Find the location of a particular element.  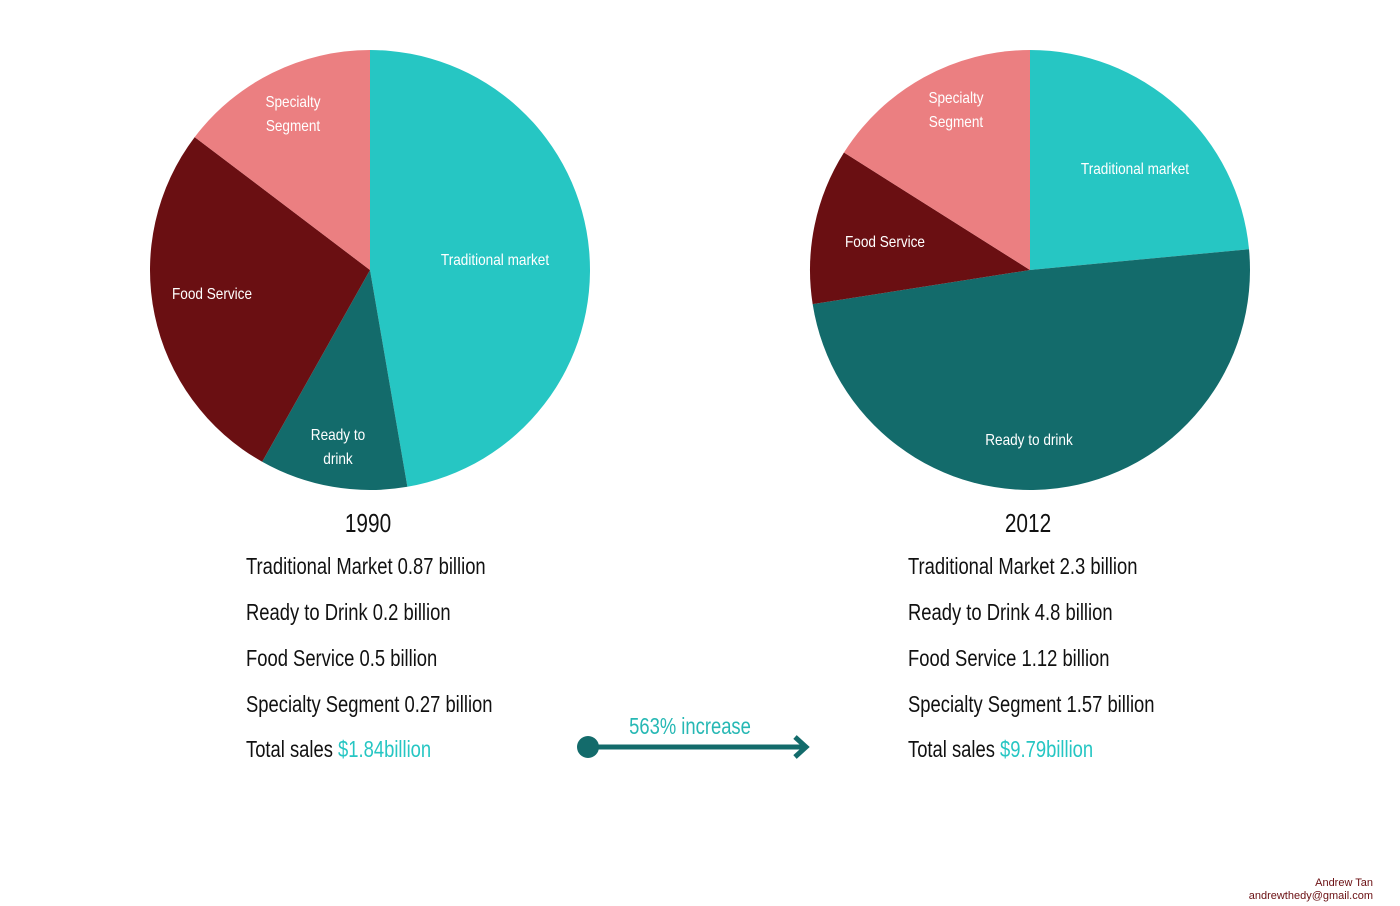

stat-line: Ready to Drink 0.2 billion is located at coordinates (348, 612).